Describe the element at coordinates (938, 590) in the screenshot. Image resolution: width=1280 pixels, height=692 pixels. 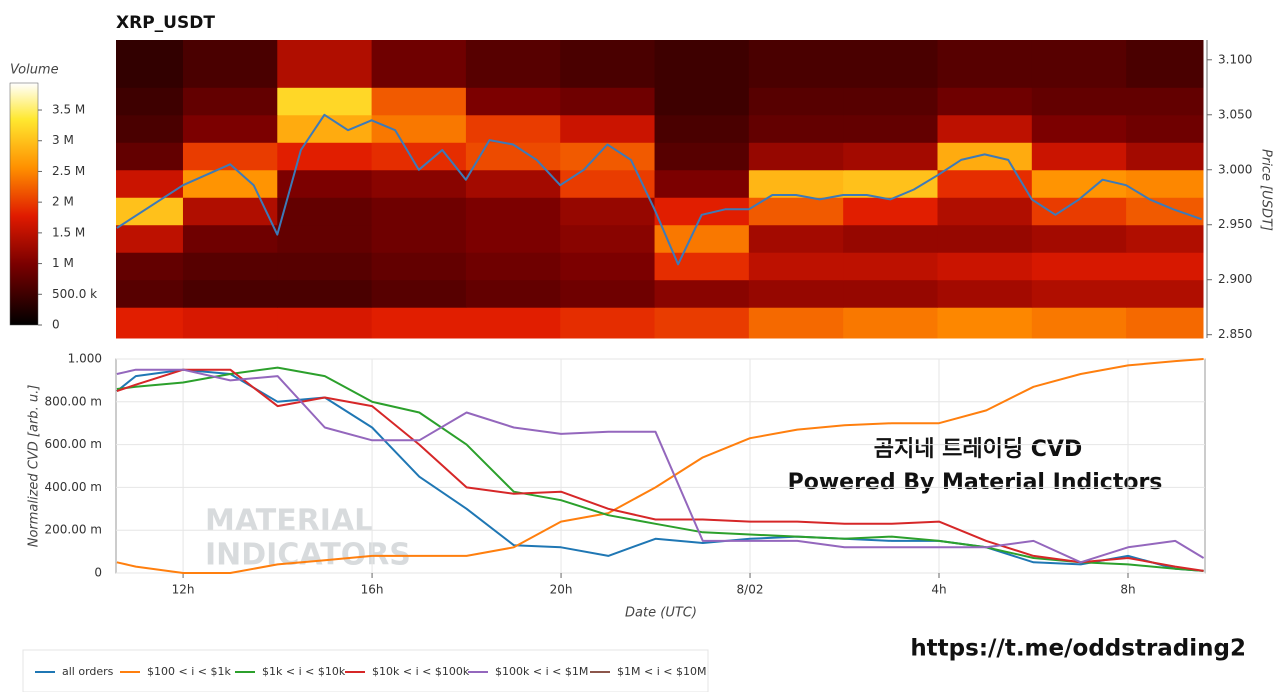
I see `x-tick-label: 4h` at that location.